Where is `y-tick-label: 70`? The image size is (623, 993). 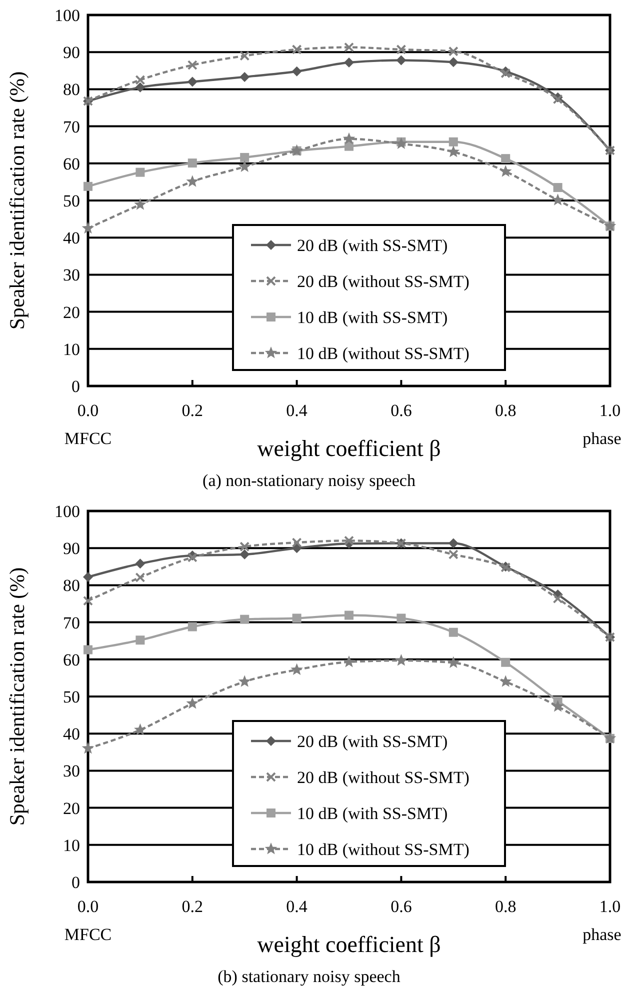 y-tick-label: 70 is located at coordinates (71, 126).